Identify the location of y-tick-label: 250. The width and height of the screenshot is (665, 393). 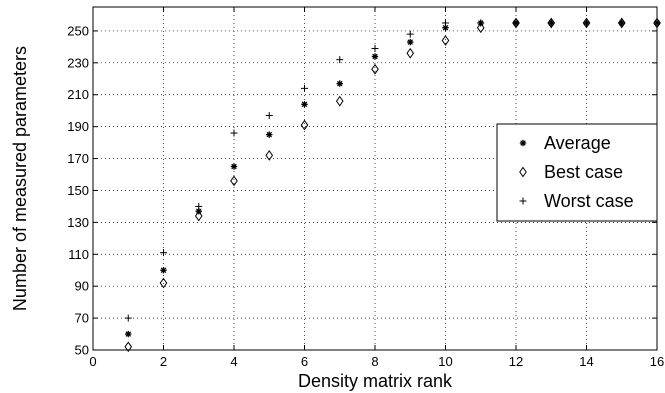
(78, 30).